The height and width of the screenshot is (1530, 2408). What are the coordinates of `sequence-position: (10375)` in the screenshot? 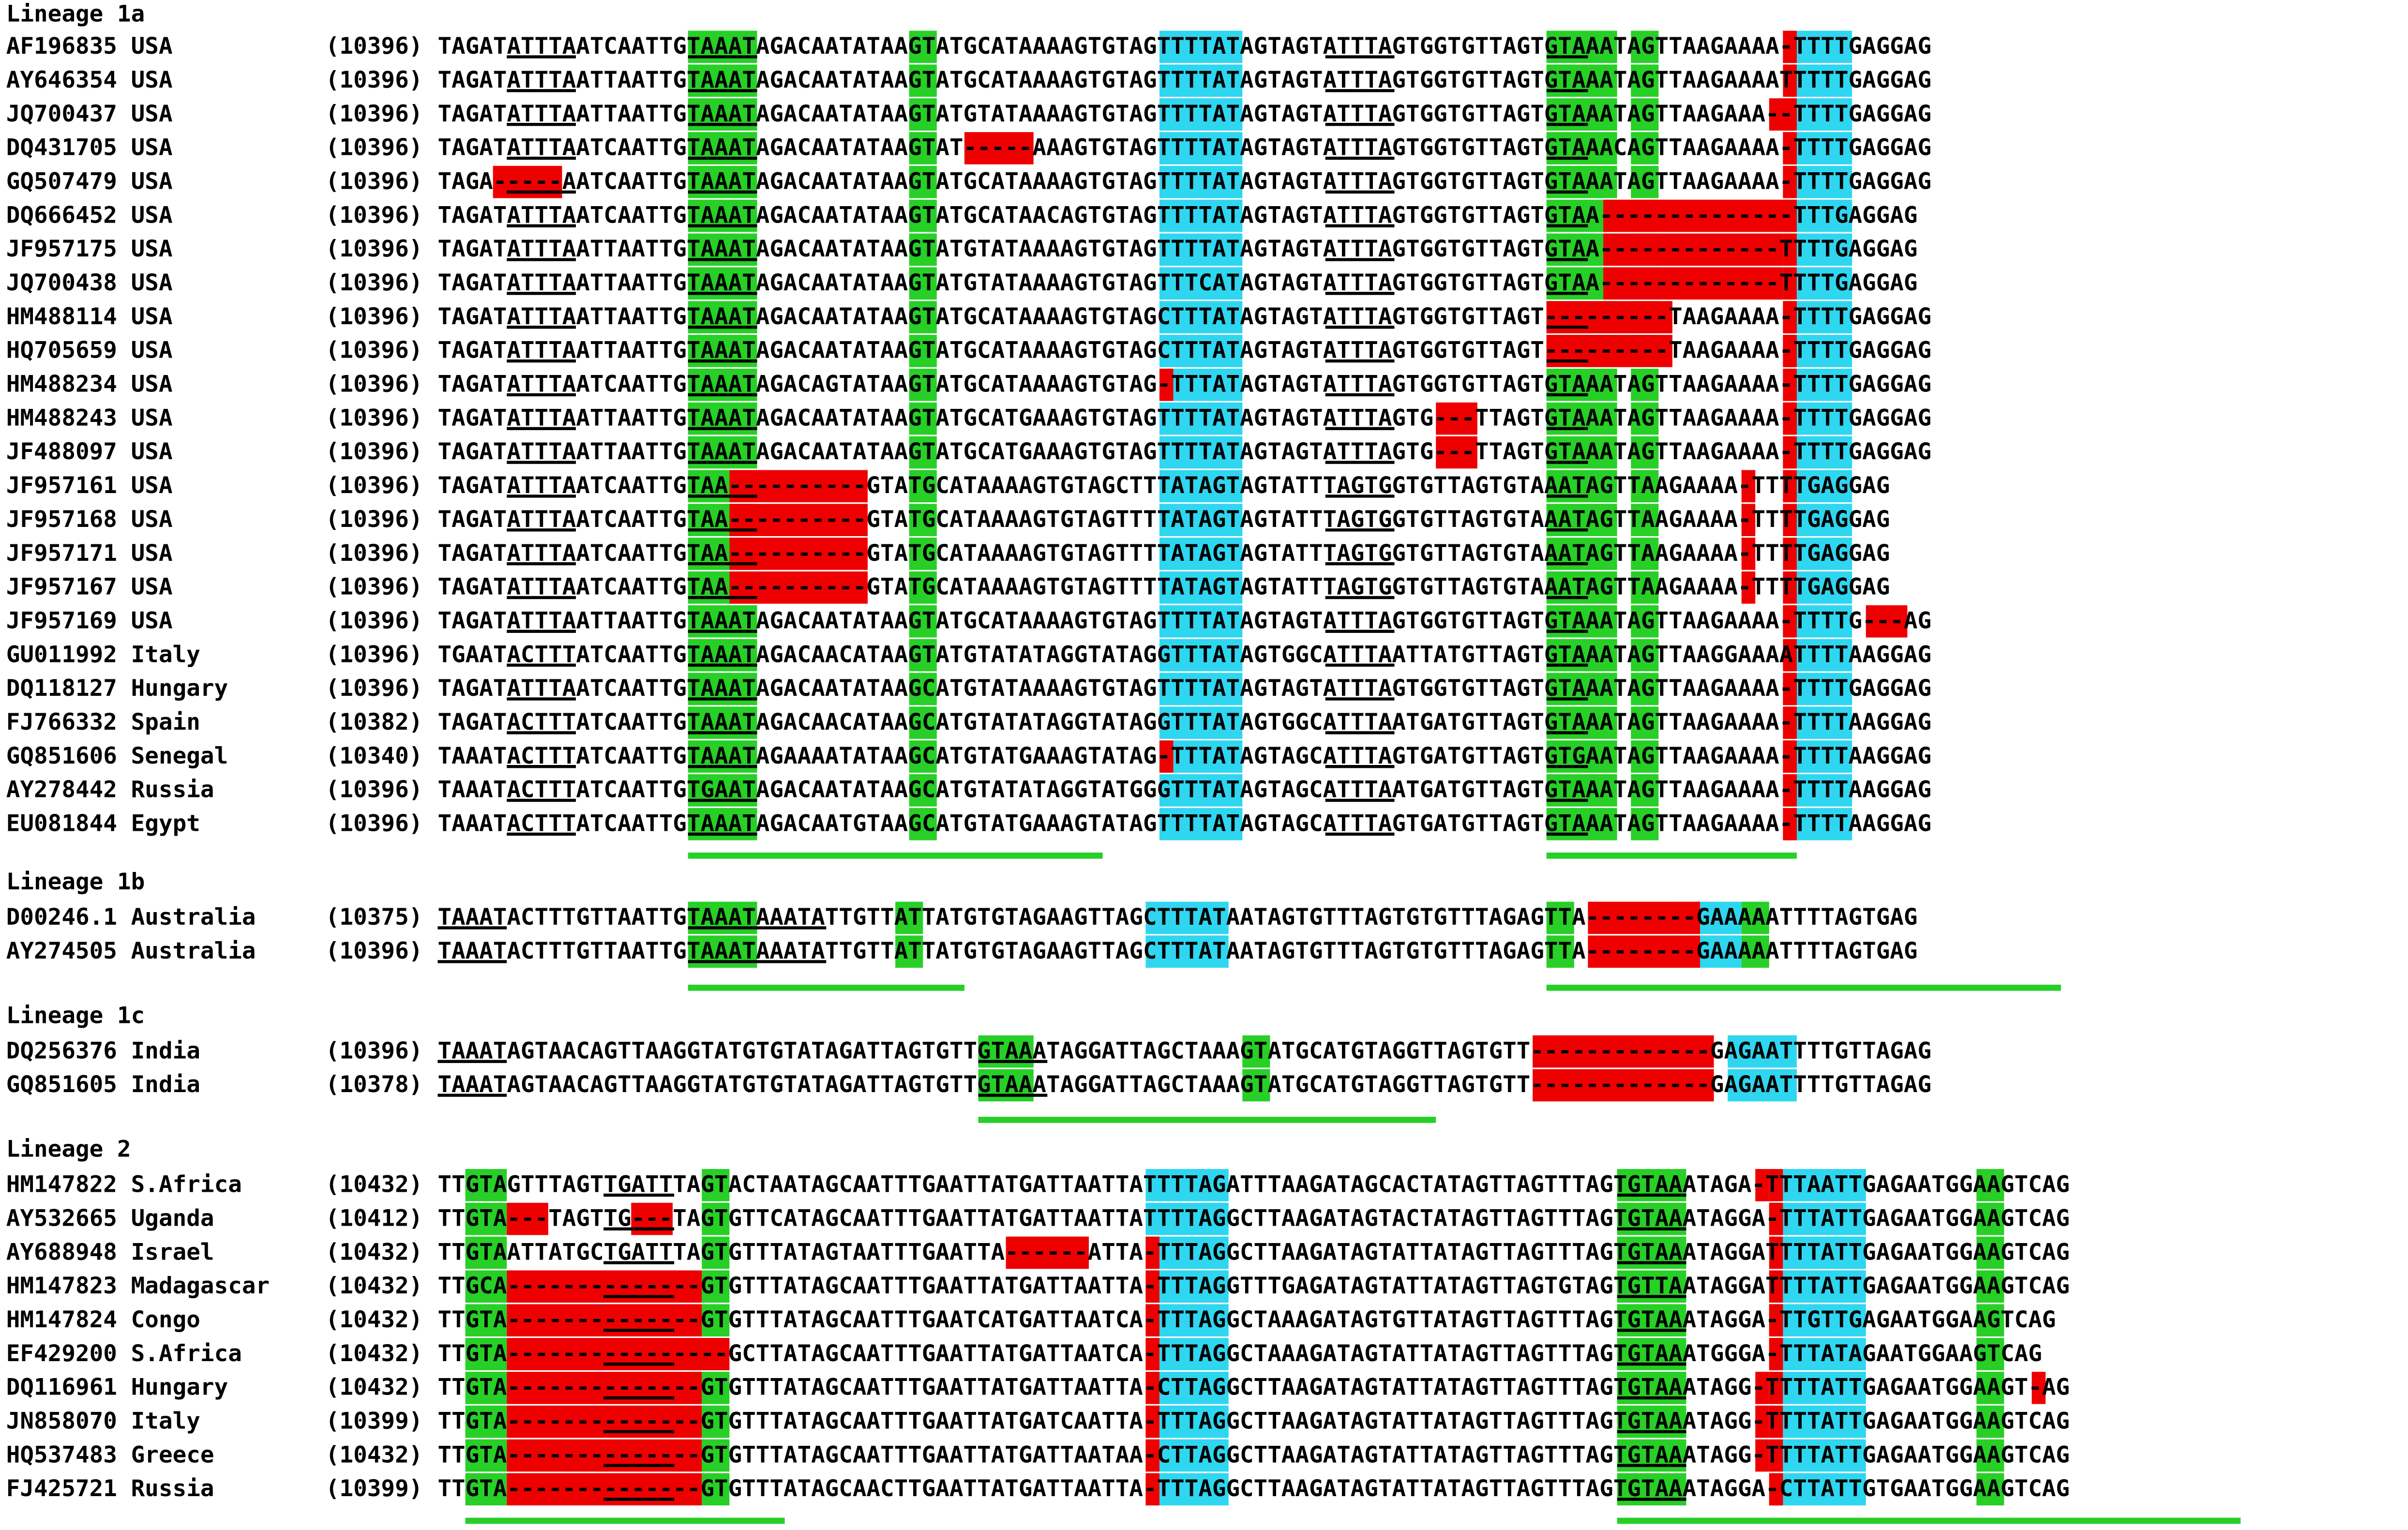 It's located at (374, 917).